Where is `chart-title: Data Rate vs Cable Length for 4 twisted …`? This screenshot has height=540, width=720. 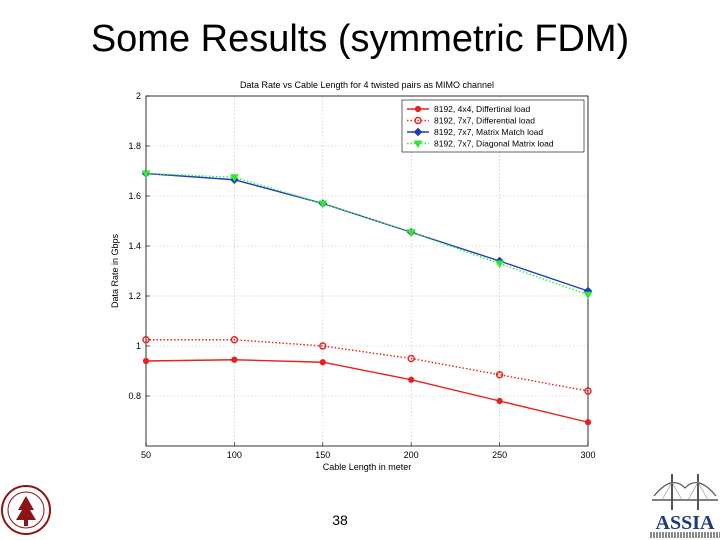 chart-title: Data Rate vs Cable Length for 4 twisted … is located at coordinates (367, 85).